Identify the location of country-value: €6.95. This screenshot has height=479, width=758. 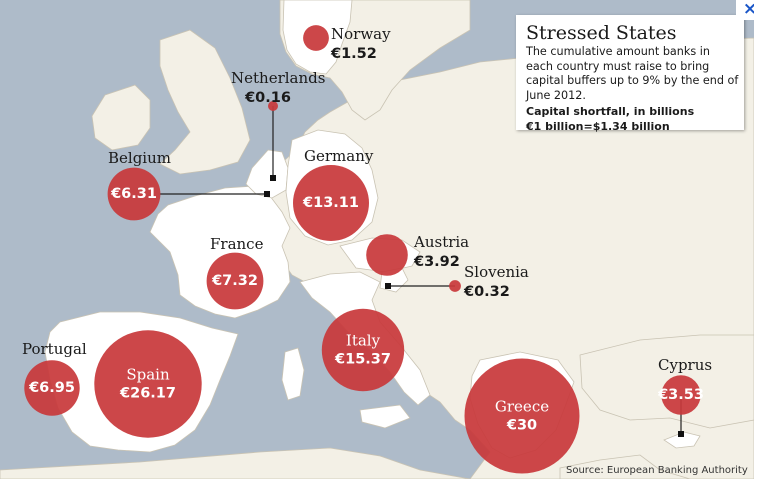
(52, 387).